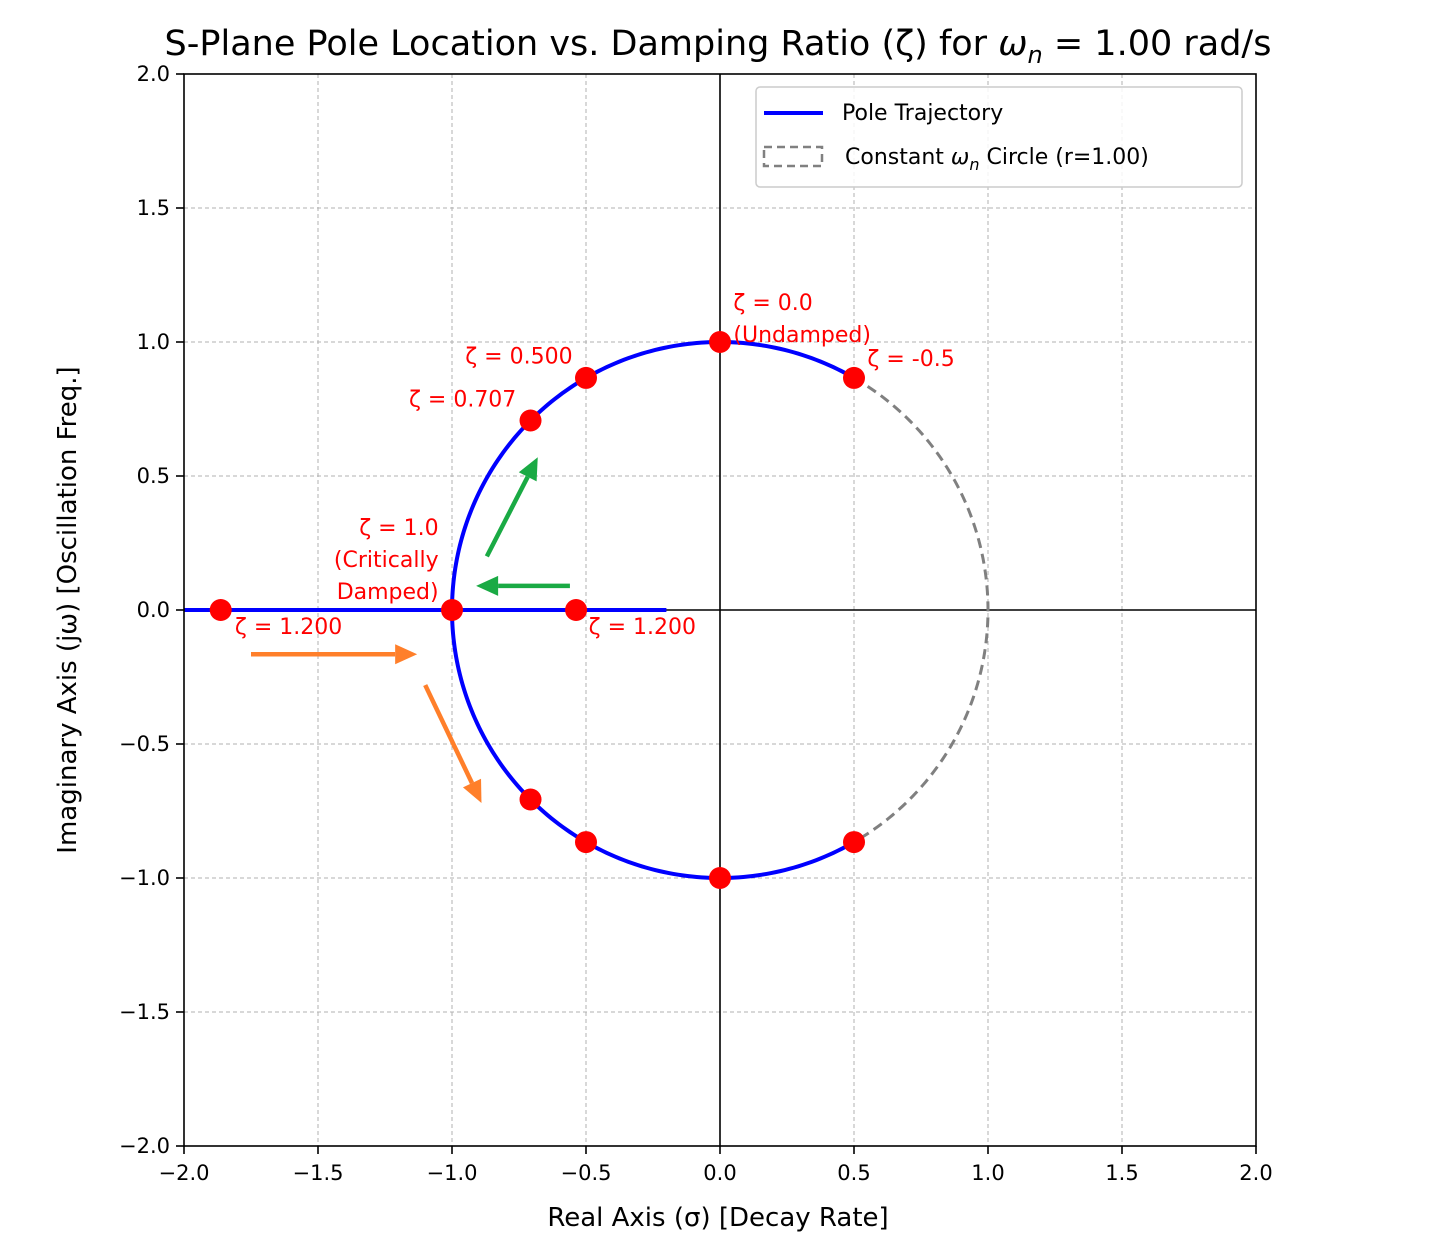 The height and width of the screenshot is (1242, 1436). I want to click on zeta-annotation-3: ζ = -0.5, so click(910, 359).